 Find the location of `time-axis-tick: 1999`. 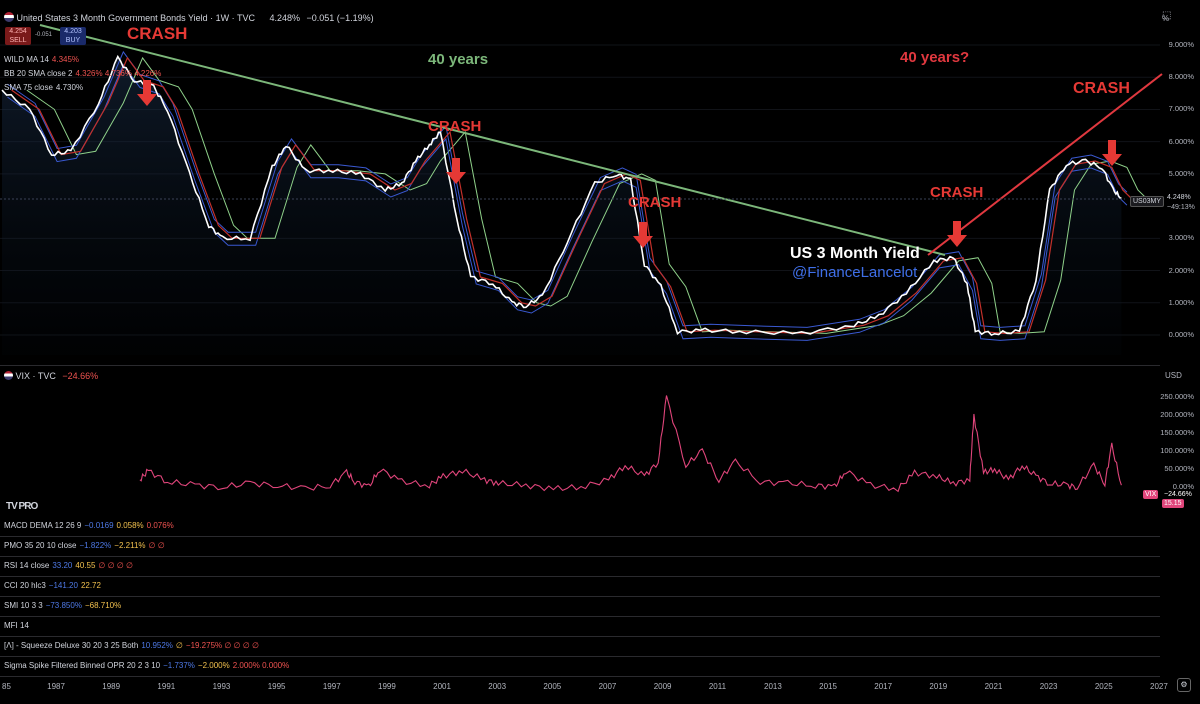

time-axis-tick: 1999 is located at coordinates (387, 686).